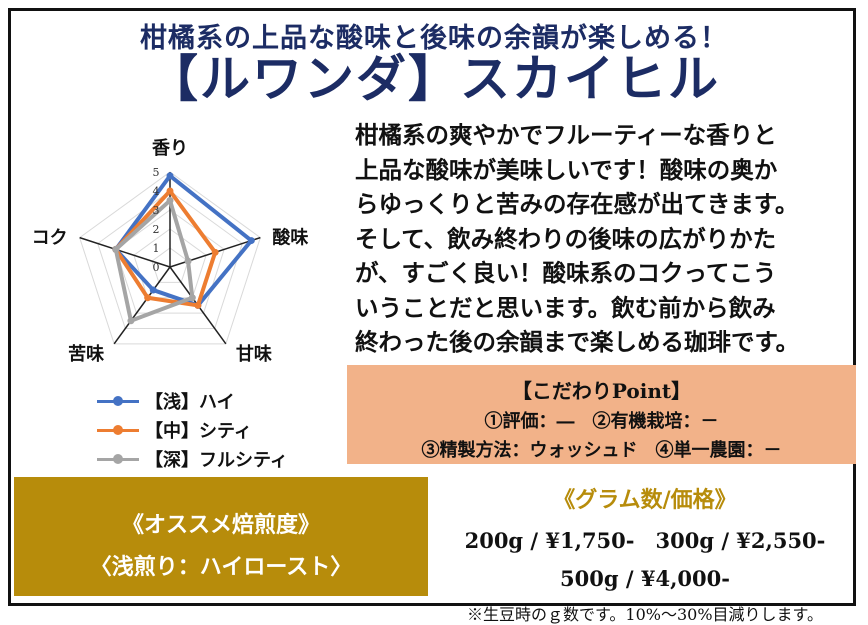  Describe the element at coordinates (645, 614) in the screenshot. I see `price-note: ※生豆時のｇ数です。10%～30%目減りします。` at that location.